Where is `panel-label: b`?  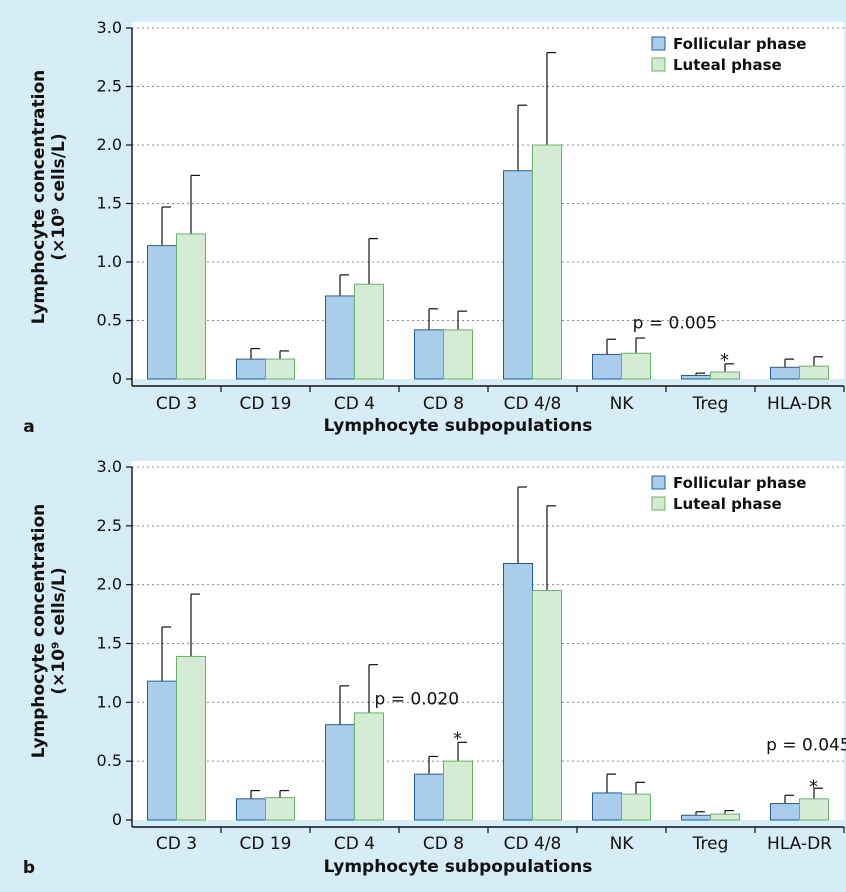 panel-label: b is located at coordinates (29, 868).